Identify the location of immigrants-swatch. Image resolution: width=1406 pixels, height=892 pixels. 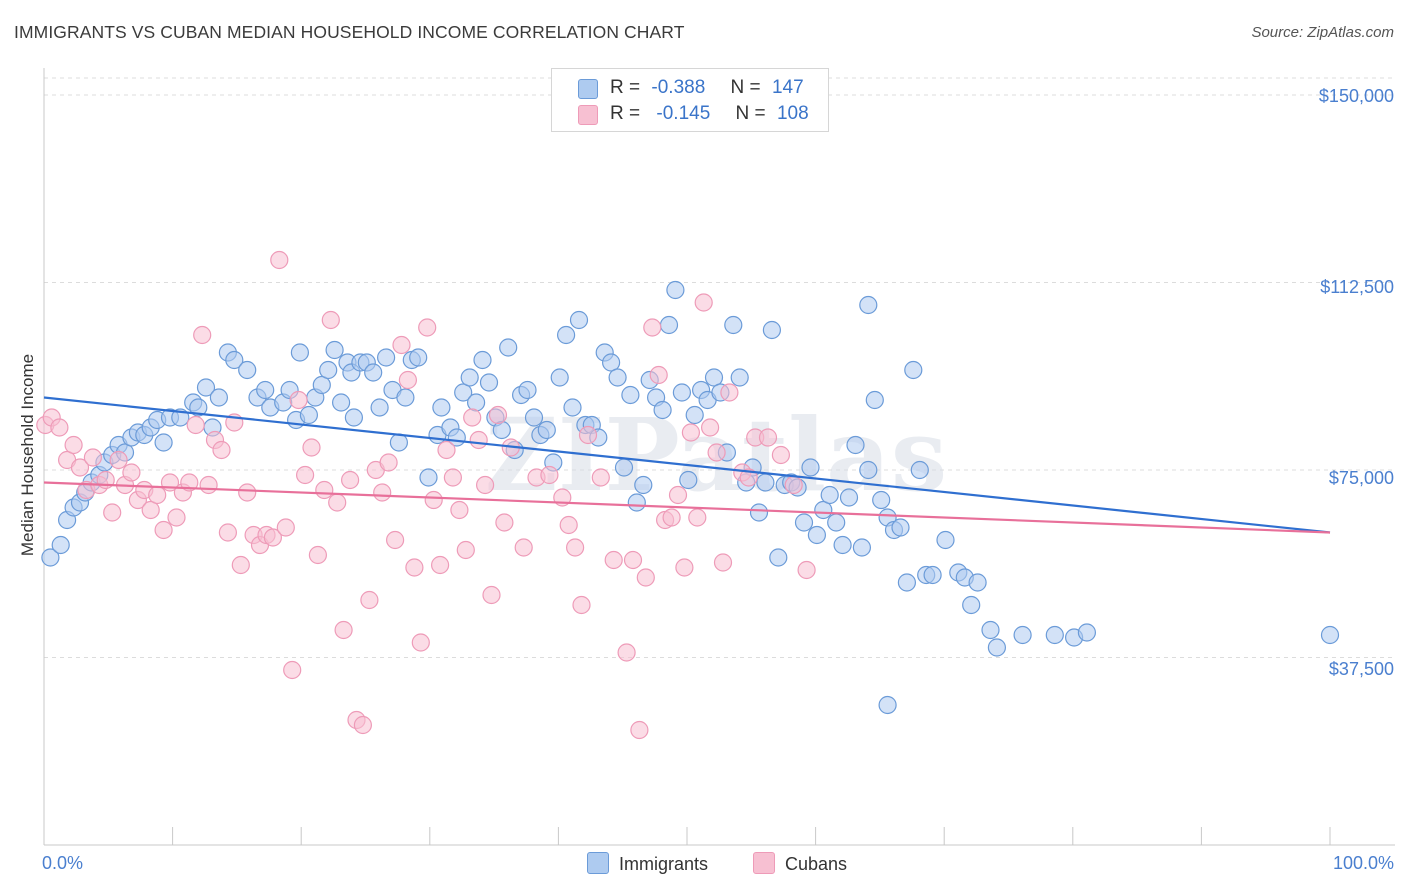
(588, 89).